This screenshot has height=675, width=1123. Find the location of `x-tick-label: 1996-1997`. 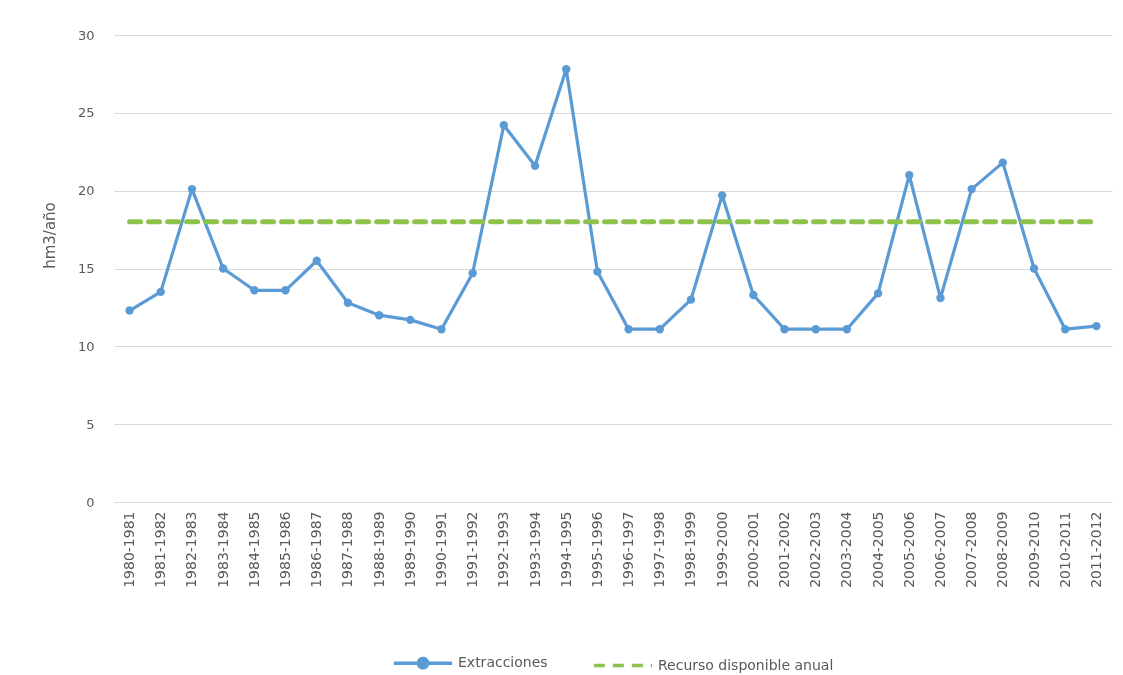

x-tick-label: 1996-1997 is located at coordinates (628, 549).